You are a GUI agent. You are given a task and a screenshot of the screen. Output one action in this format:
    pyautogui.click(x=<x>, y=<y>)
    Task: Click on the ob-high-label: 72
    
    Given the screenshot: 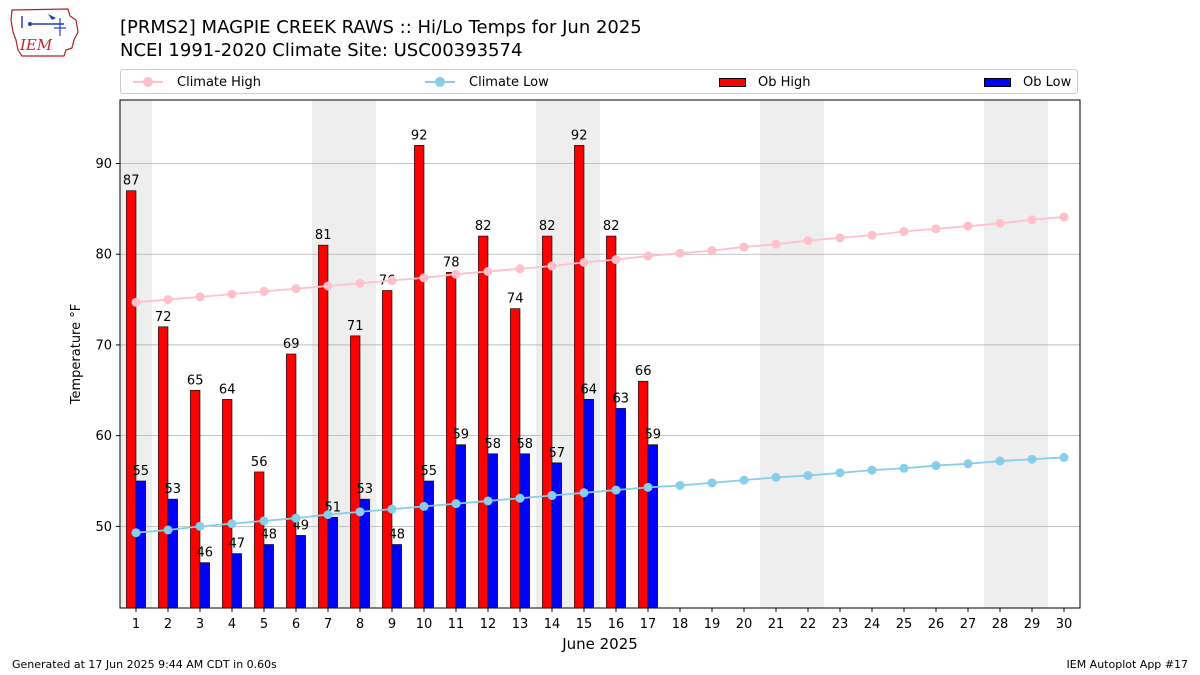 What is the action you would take?
    pyautogui.click(x=163, y=317)
    